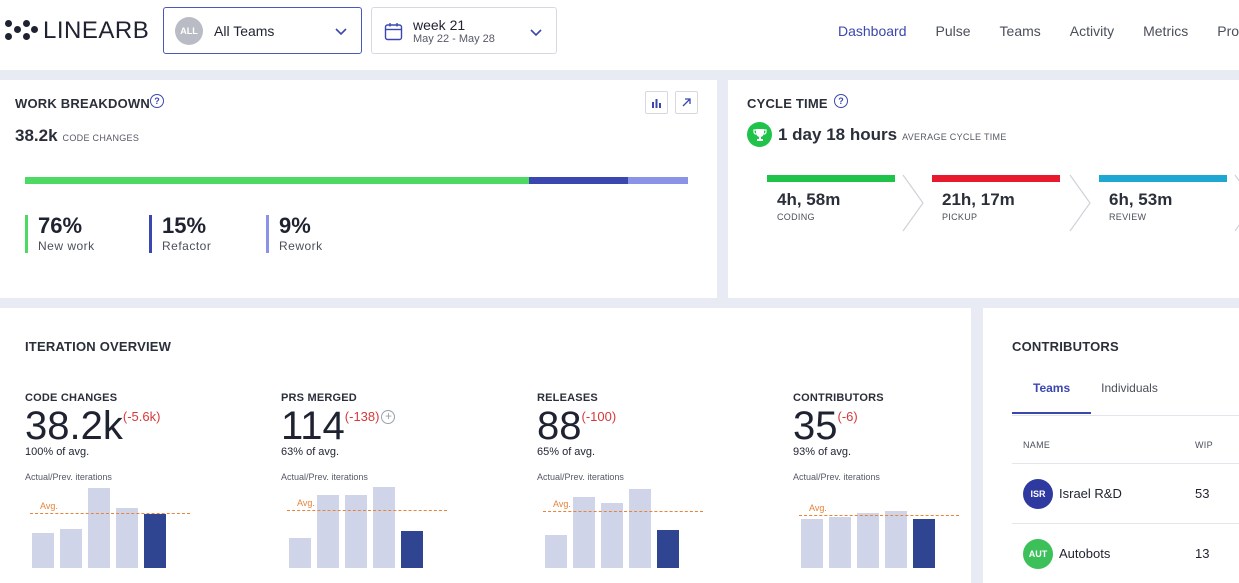  I want to click on linearb-logo: LINEARB, so click(77, 31).